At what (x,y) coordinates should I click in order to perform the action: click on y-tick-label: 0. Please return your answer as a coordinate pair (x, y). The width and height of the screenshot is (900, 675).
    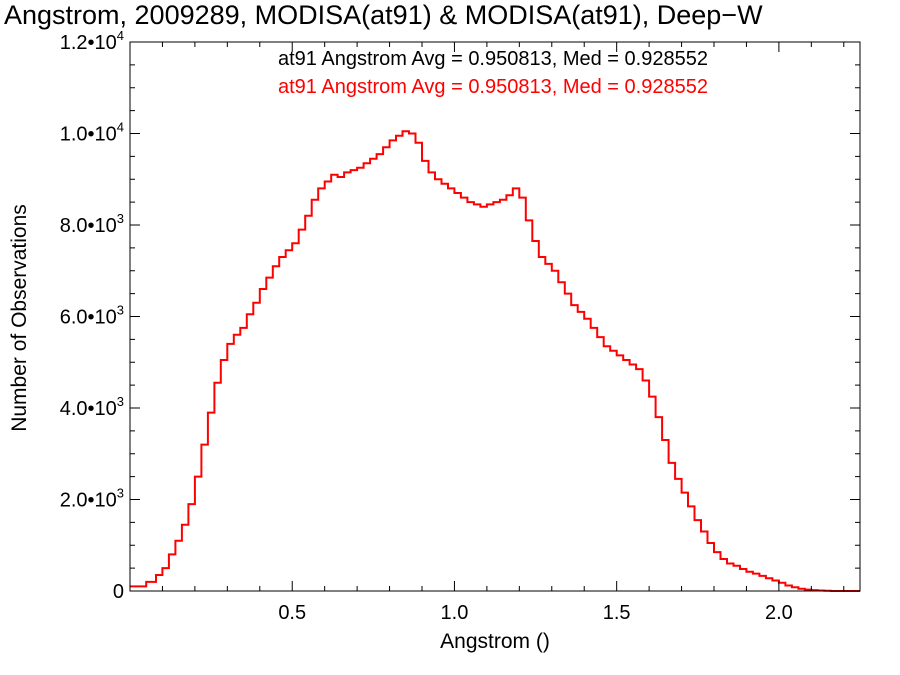
    Looking at the image, I should click on (118, 592).